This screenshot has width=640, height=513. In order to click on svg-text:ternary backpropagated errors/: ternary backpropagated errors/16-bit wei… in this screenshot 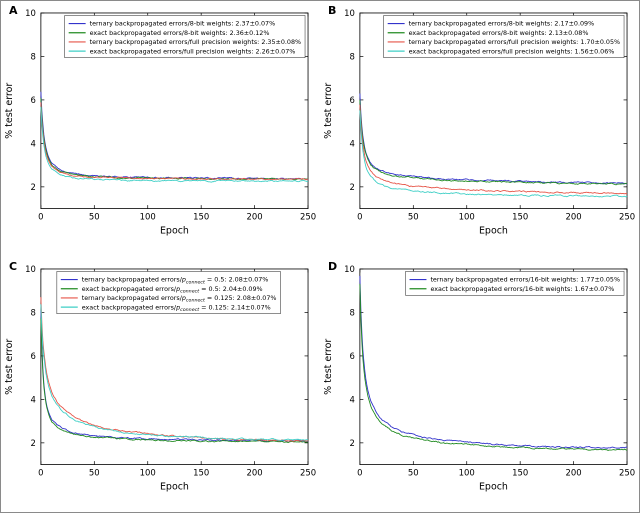, I will do `click(525, 279)`.